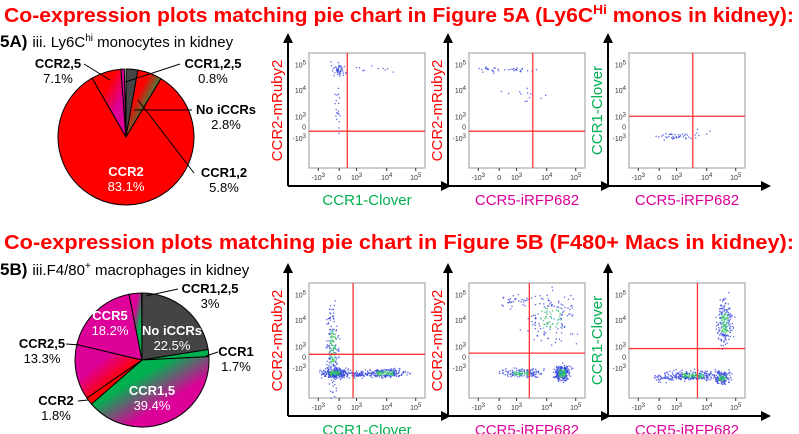 This screenshot has width=799, height=434. What do you see at coordinates (597, 340) in the screenshot?
I see `y-axis-label: CCR1-Clover` at bounding box center [597, 340].